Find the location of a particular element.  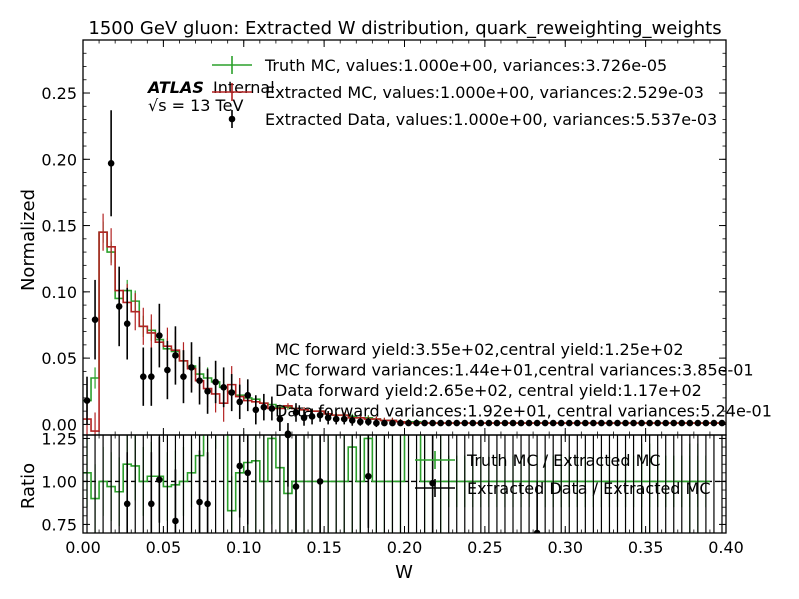

y-axis-label-top: Normalized is located at coordinates (28, 240).